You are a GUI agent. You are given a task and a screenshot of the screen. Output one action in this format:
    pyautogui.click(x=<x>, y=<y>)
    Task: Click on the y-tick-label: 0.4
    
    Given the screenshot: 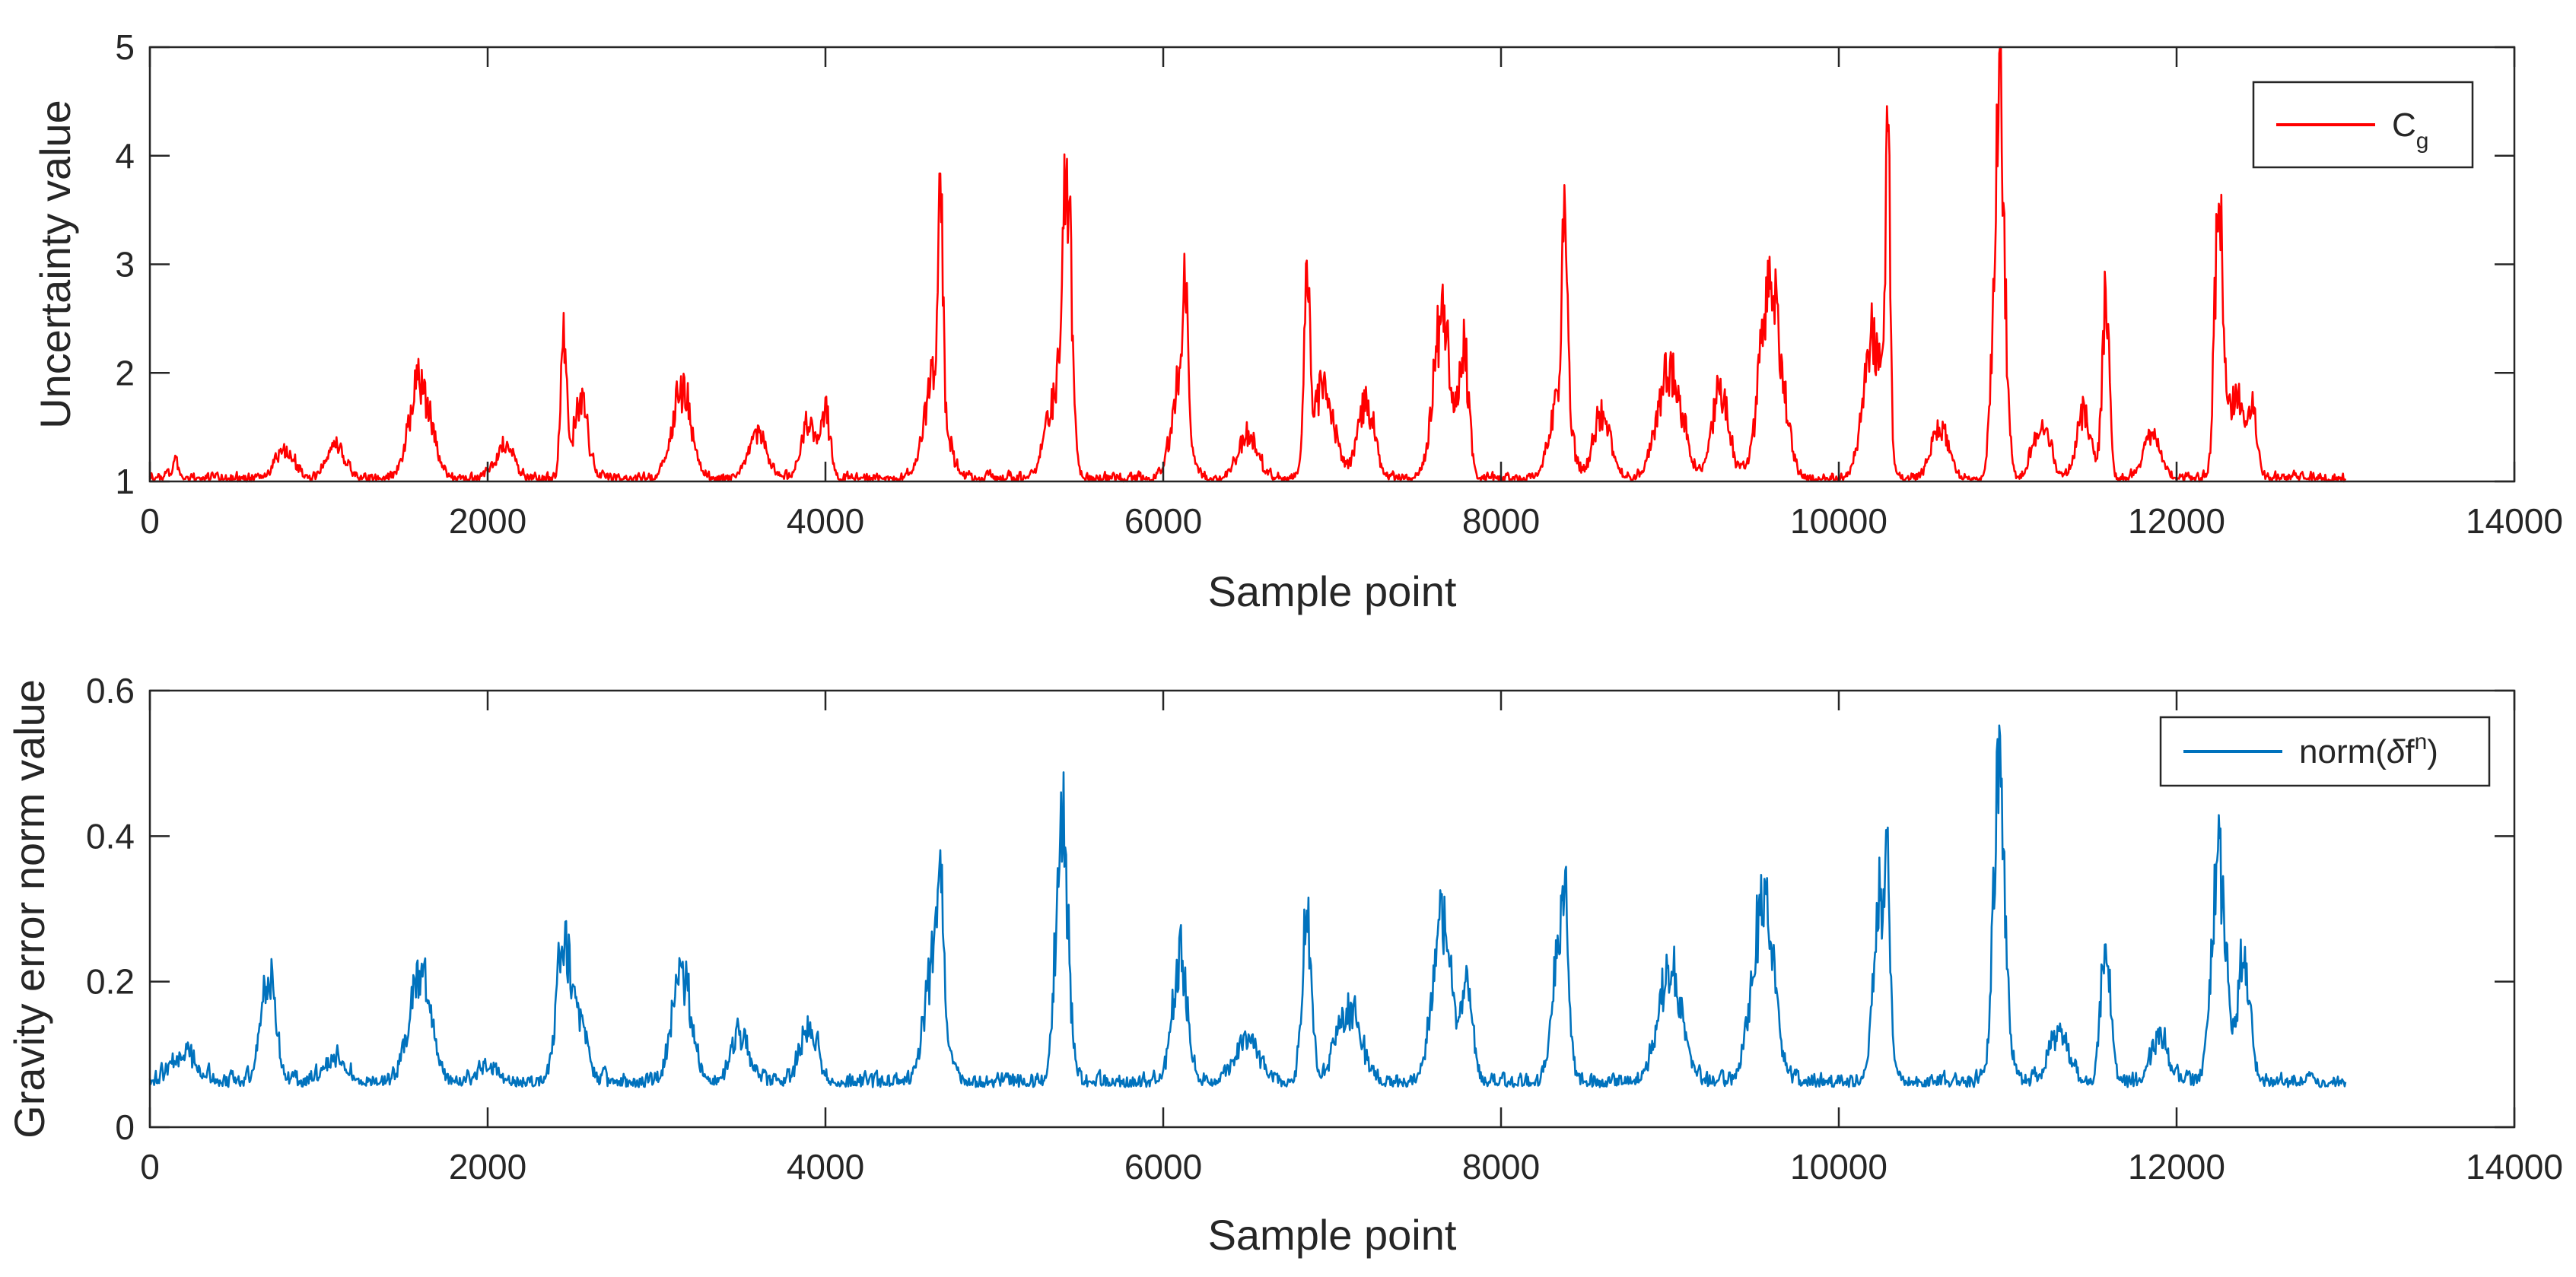 What is the action you would take?
    pyautogui.click(x=111, y=836)
    